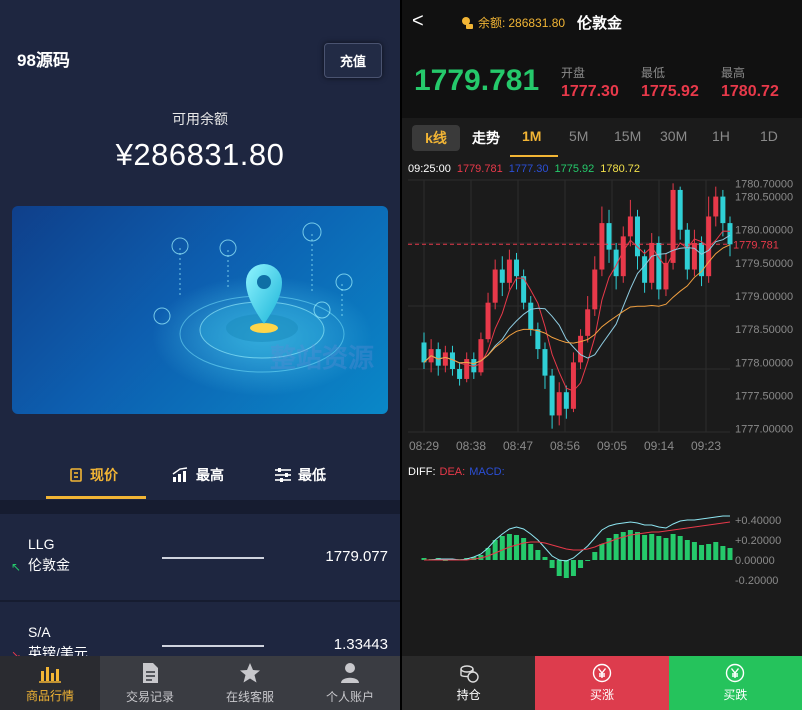  Describe the element at coordinates (436, 138) in the screenshot. I see `tab-kline: k线` at that location.